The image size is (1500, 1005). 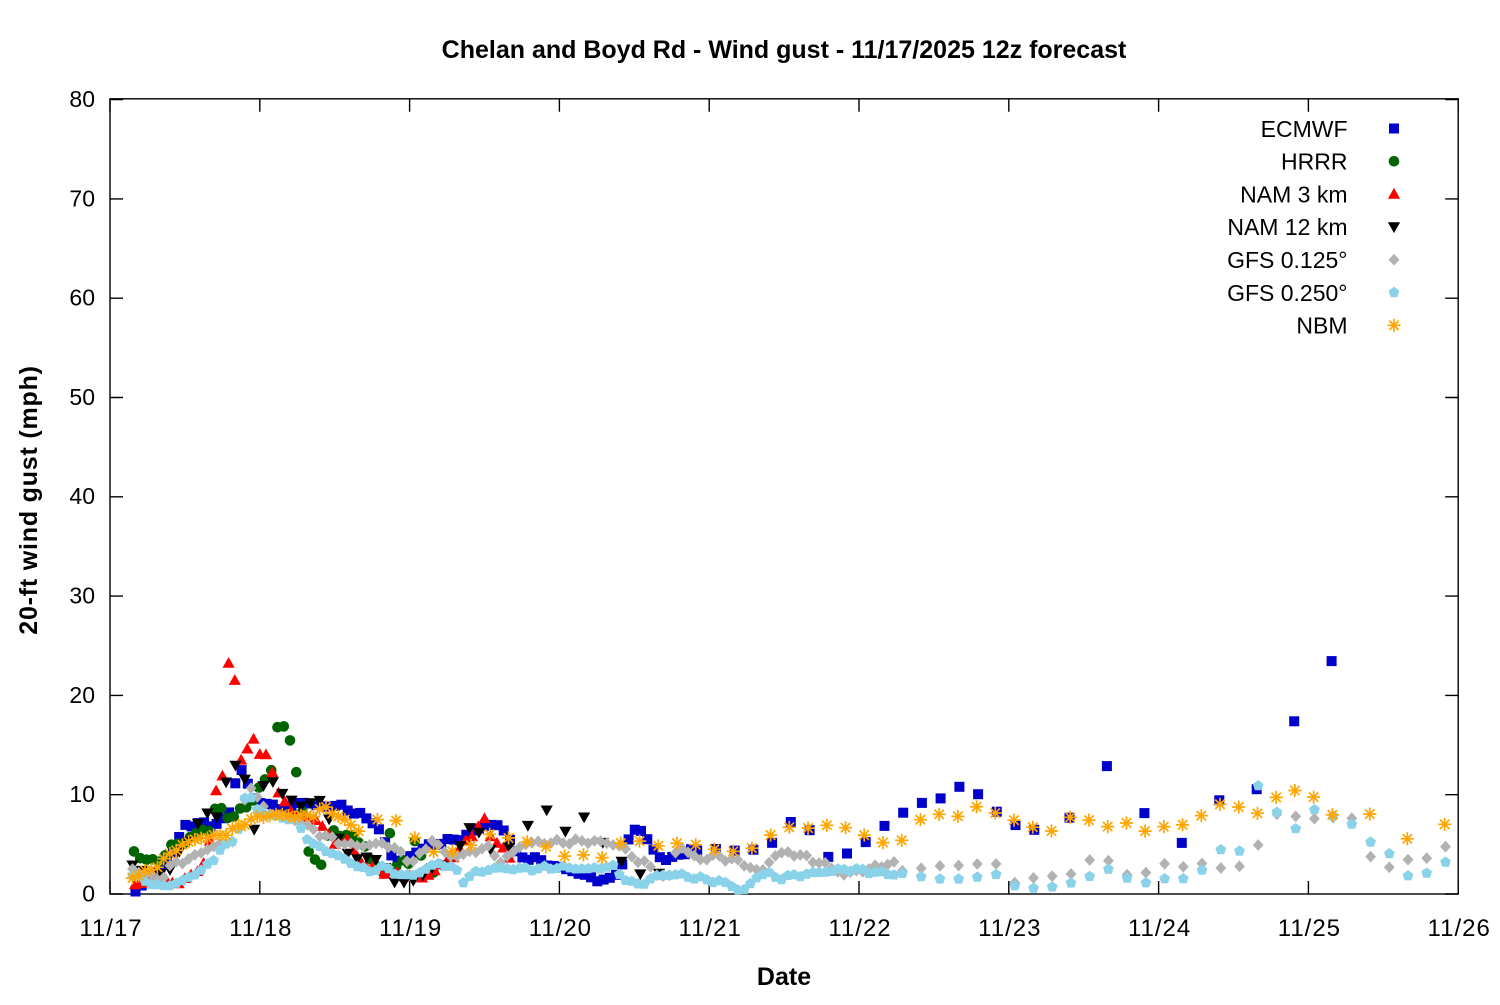 I want to click on svg-text: 40, so click(x=82, y=496).